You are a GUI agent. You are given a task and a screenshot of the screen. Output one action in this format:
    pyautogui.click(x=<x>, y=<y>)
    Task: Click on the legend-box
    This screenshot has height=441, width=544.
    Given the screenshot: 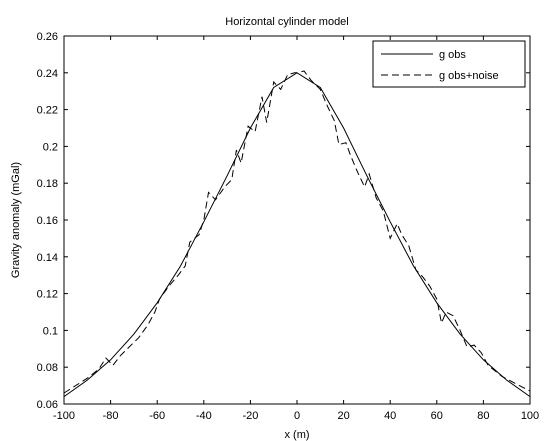 What is the action you would take?
    pyautogui.click(x=449, y=64)
    